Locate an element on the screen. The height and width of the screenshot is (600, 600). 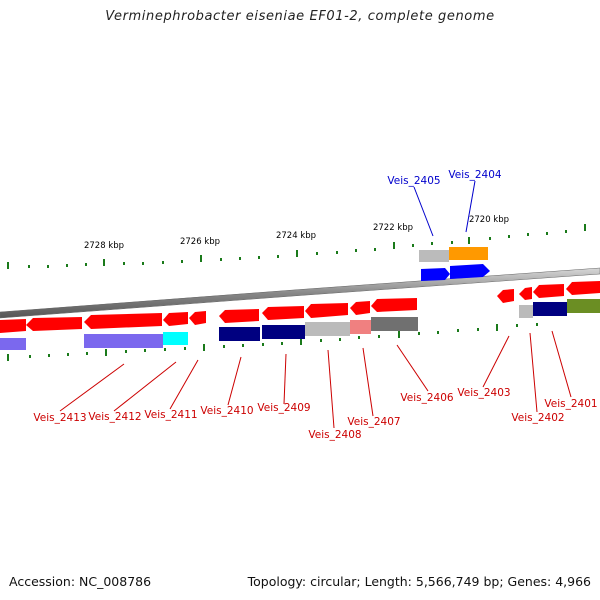
scale-label: 2720 kbp is located at coordinates (489, 220).